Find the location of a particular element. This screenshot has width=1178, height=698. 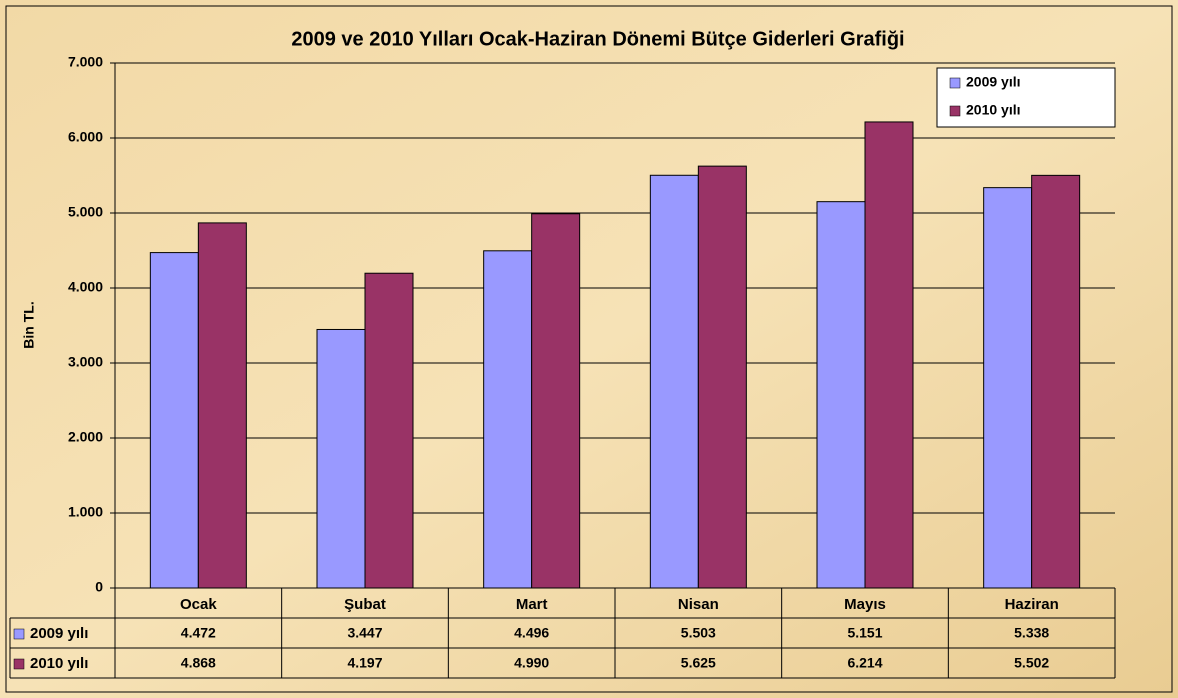

legend-label: 2009 yılı is located at coordinates (993, 82).